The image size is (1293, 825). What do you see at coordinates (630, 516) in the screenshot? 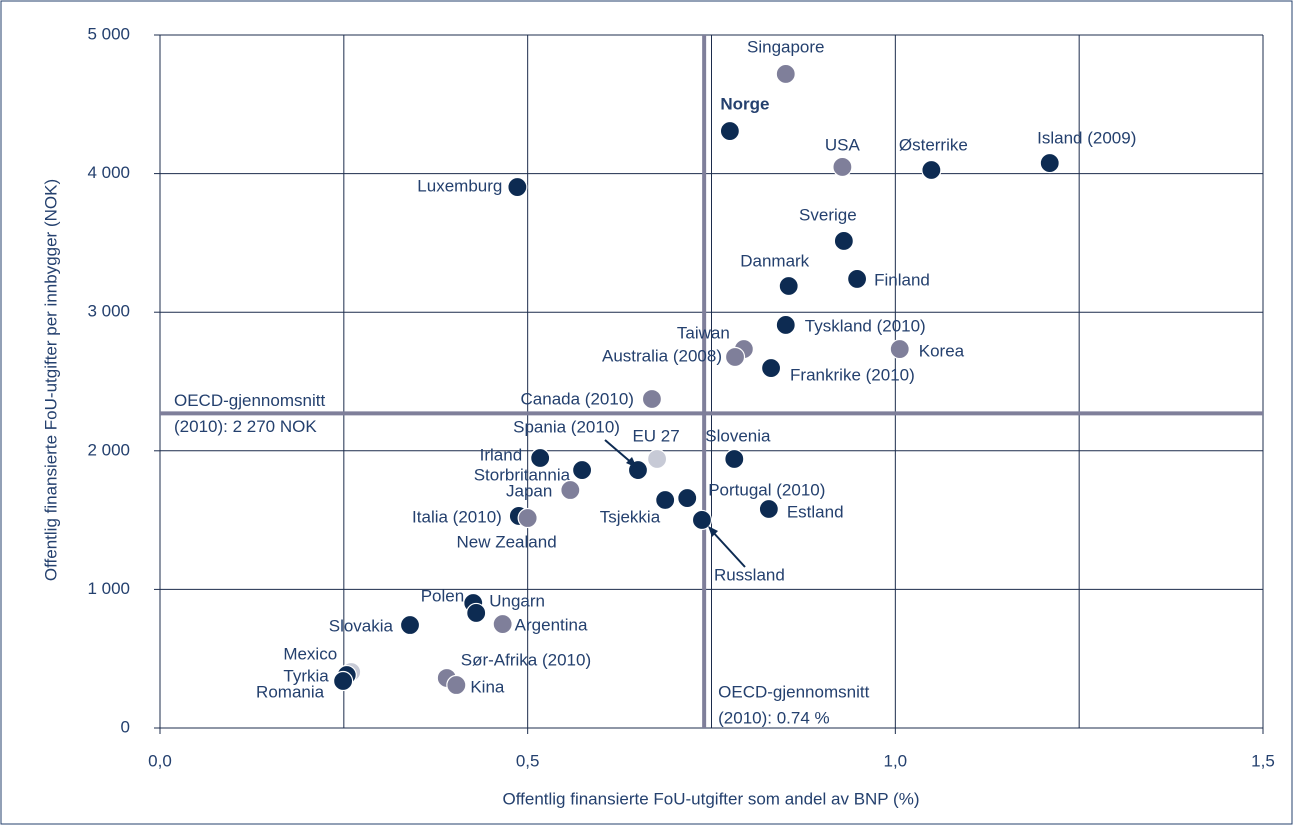
I see `point-label: Tsjekkia` at bounding box center [630, 516].